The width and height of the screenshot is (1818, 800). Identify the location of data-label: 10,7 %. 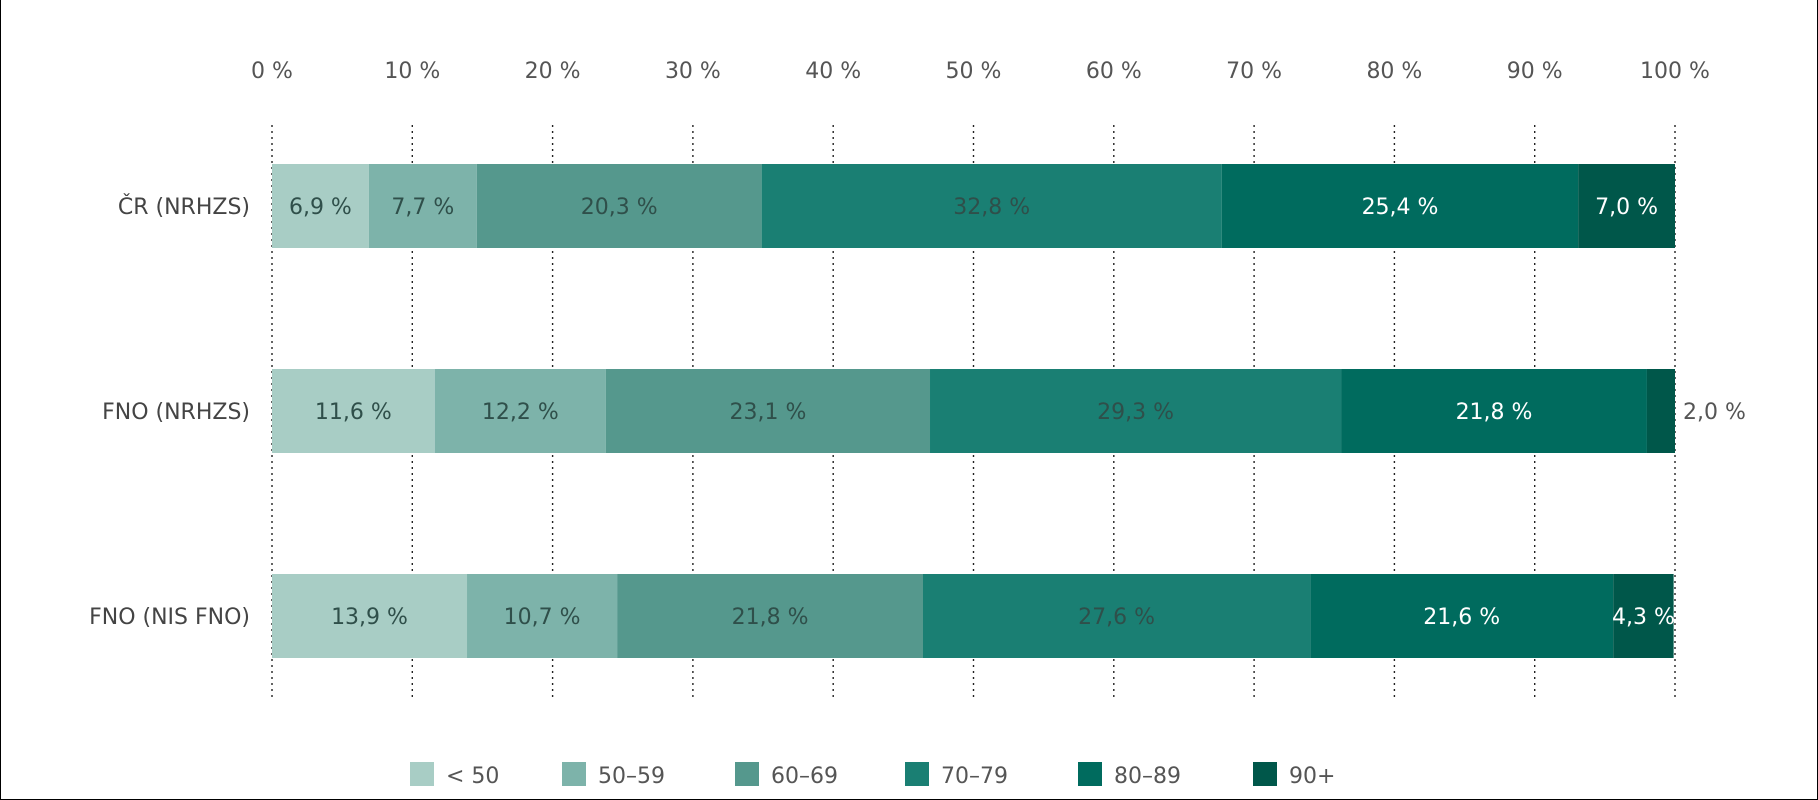
(542, 617).